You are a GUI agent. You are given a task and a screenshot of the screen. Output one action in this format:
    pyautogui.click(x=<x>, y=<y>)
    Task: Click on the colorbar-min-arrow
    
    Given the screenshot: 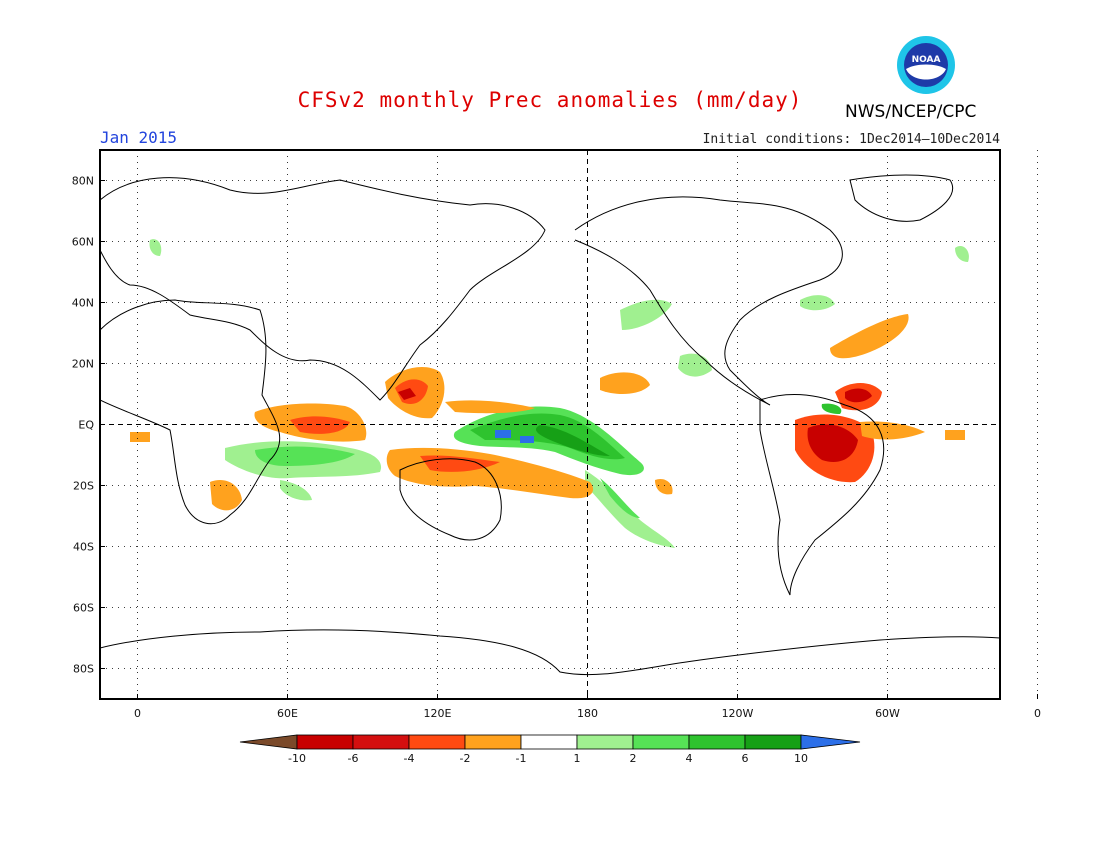 What is the action you would take?
    pyautogui.click(x=268, y=742)
    